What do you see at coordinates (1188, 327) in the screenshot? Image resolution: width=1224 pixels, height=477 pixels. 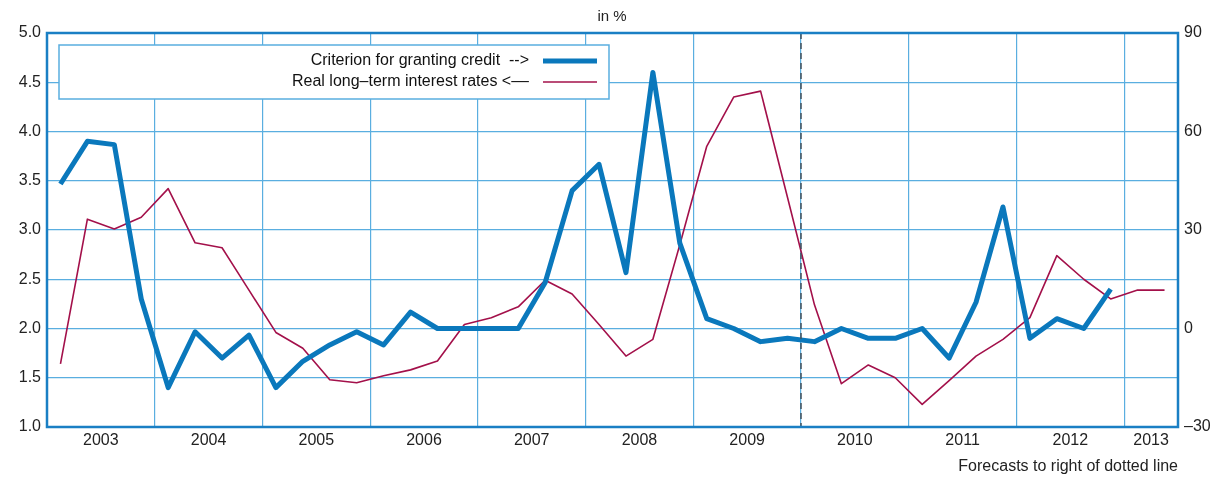 I see `y2-tick-label: 0` at bounding box center [1188, 327].